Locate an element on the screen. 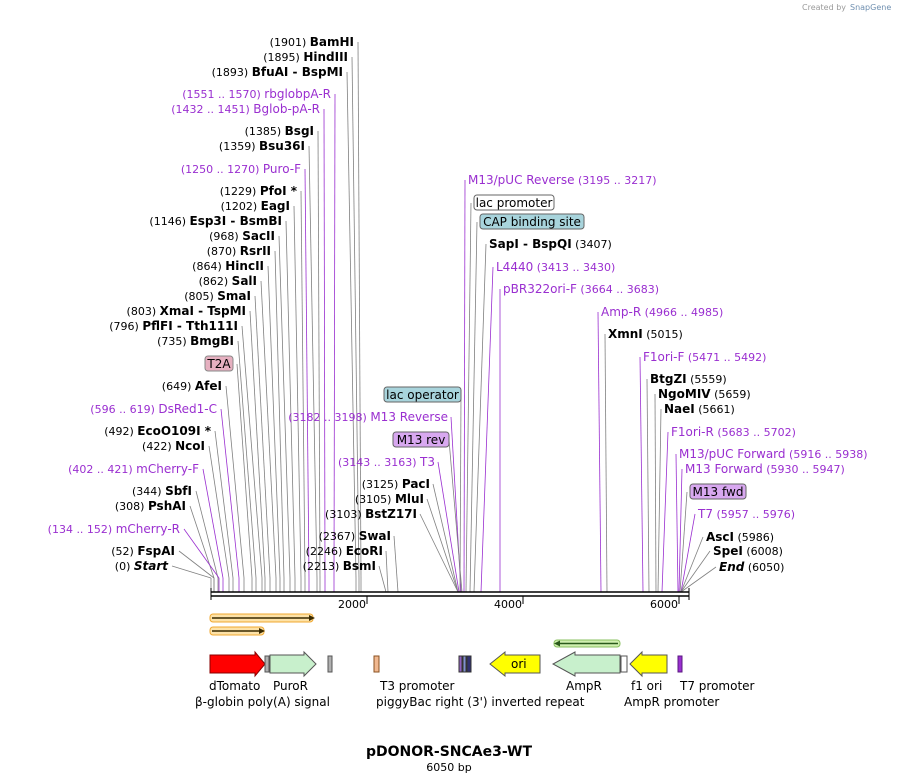  left-label-fspai: (52) FspAI is located at coordinates (143, 551).